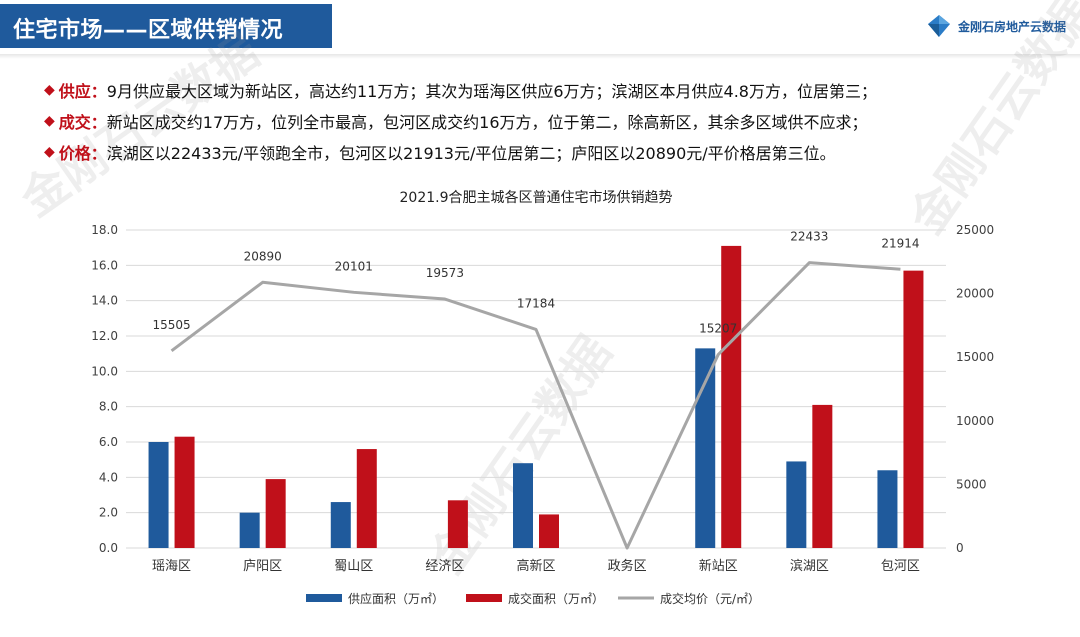 The height and width of the screenshot is (637, 1080). Describe the element at coordinates (975, 294) in the screenshot. I see `y-right-tick-label: 20000` at that location.